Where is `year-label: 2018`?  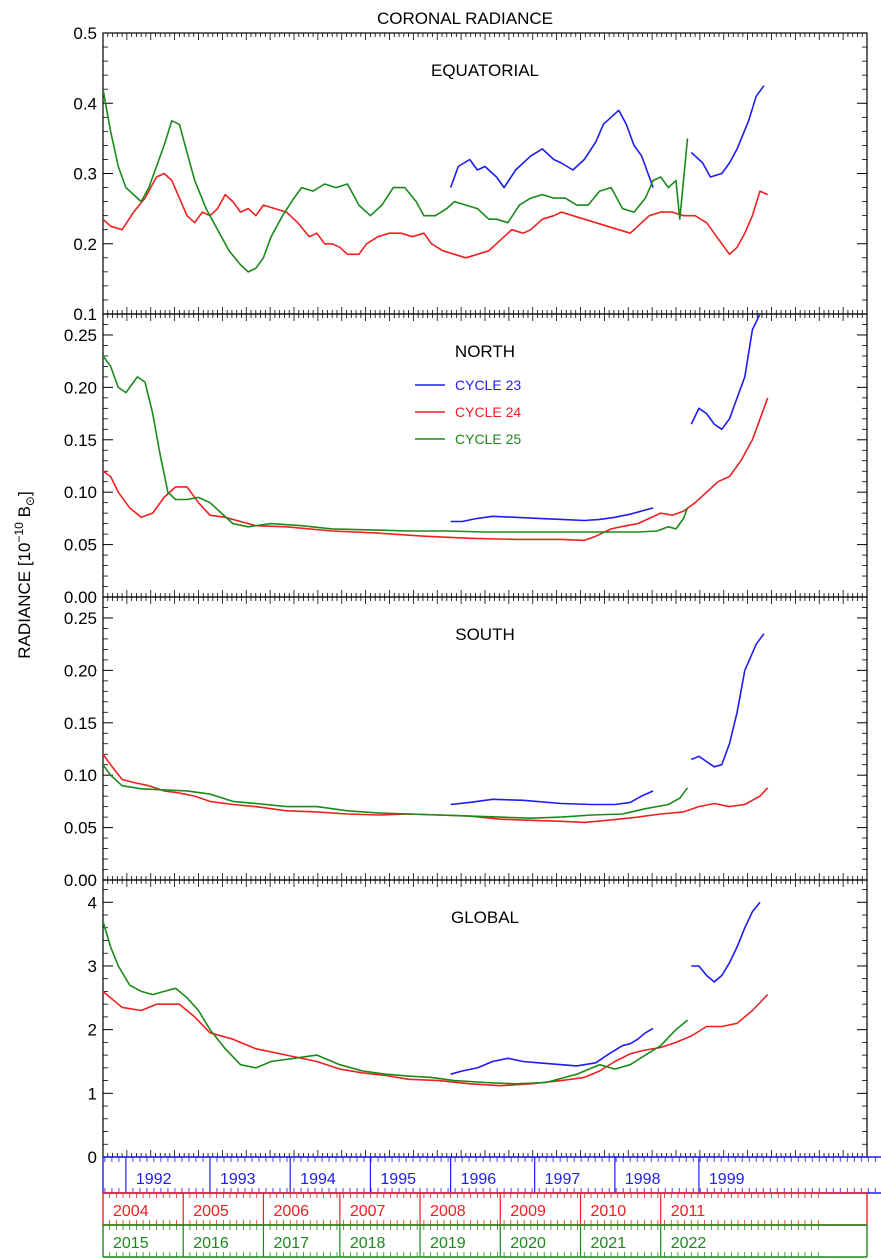 year-label: 2018 is located at coordinates (368, 1243).